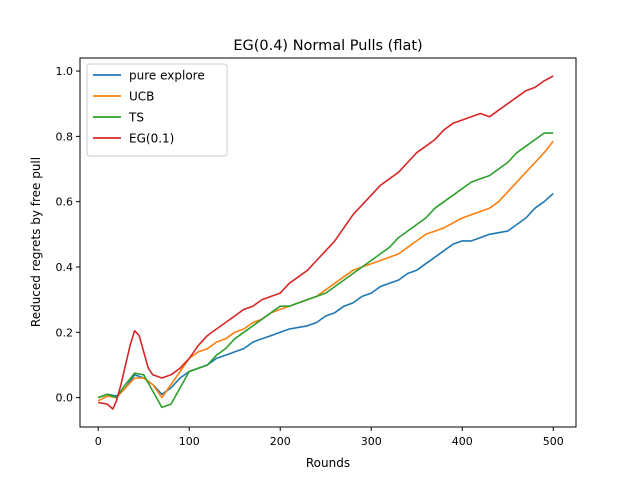  Describe the element at coordinates (65, 202) in the screenshot. I see `y-tick-label: 0.6` at that location.